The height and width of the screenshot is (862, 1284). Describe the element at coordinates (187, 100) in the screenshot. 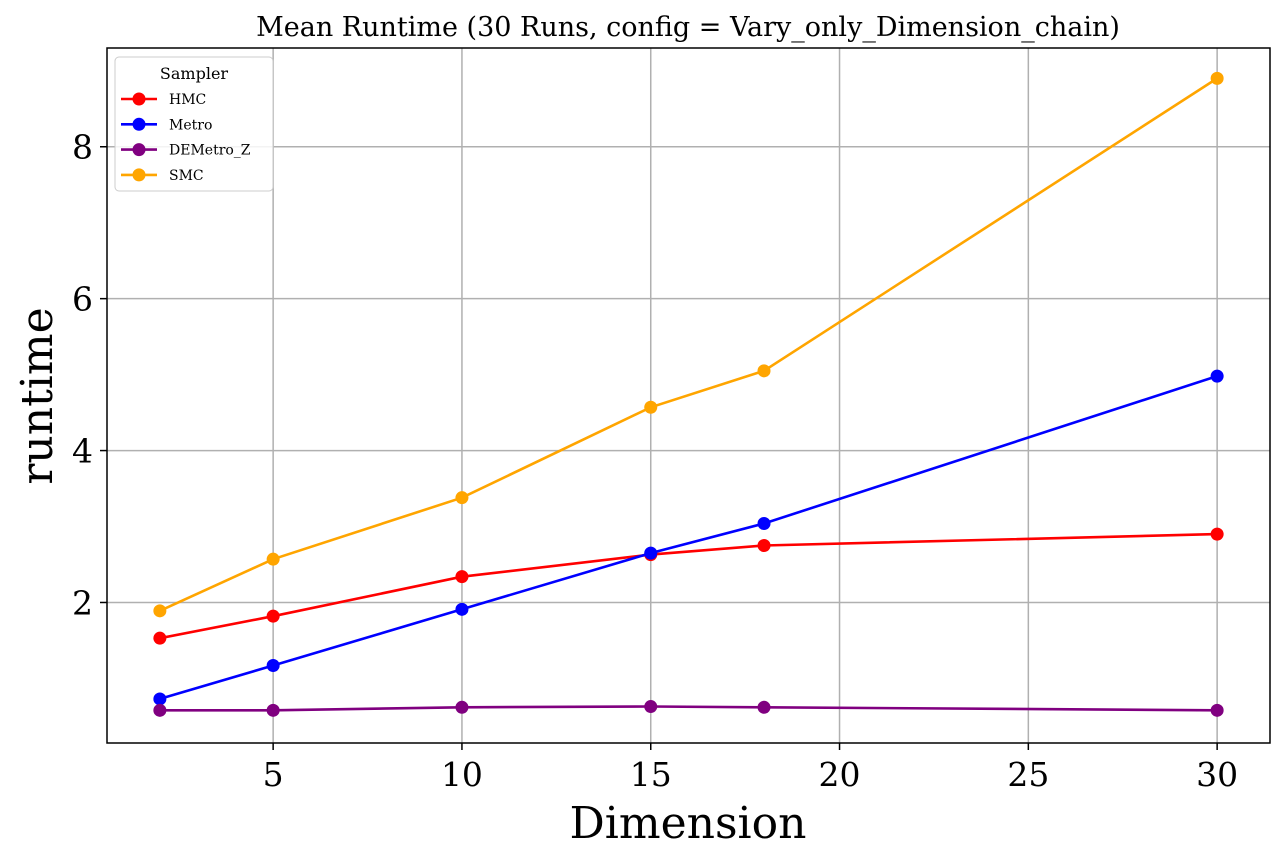

I see `legend-label: HMC` at that location.